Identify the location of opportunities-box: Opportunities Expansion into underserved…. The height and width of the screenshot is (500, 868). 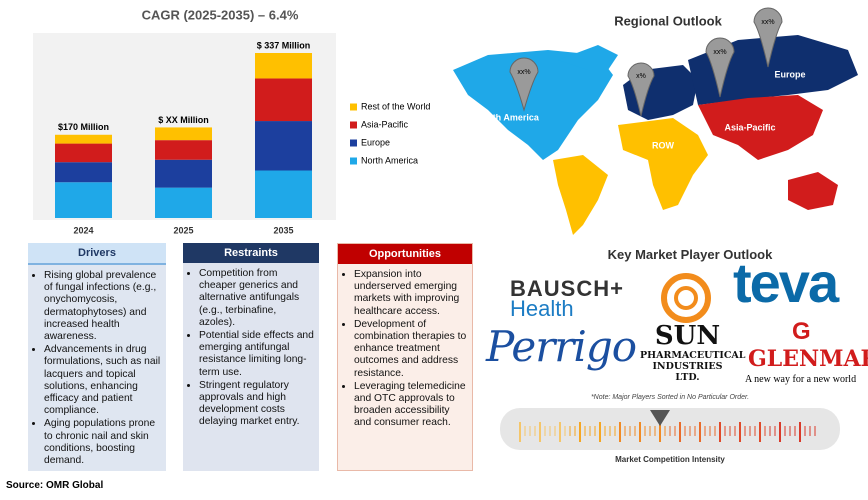
(405, 357).